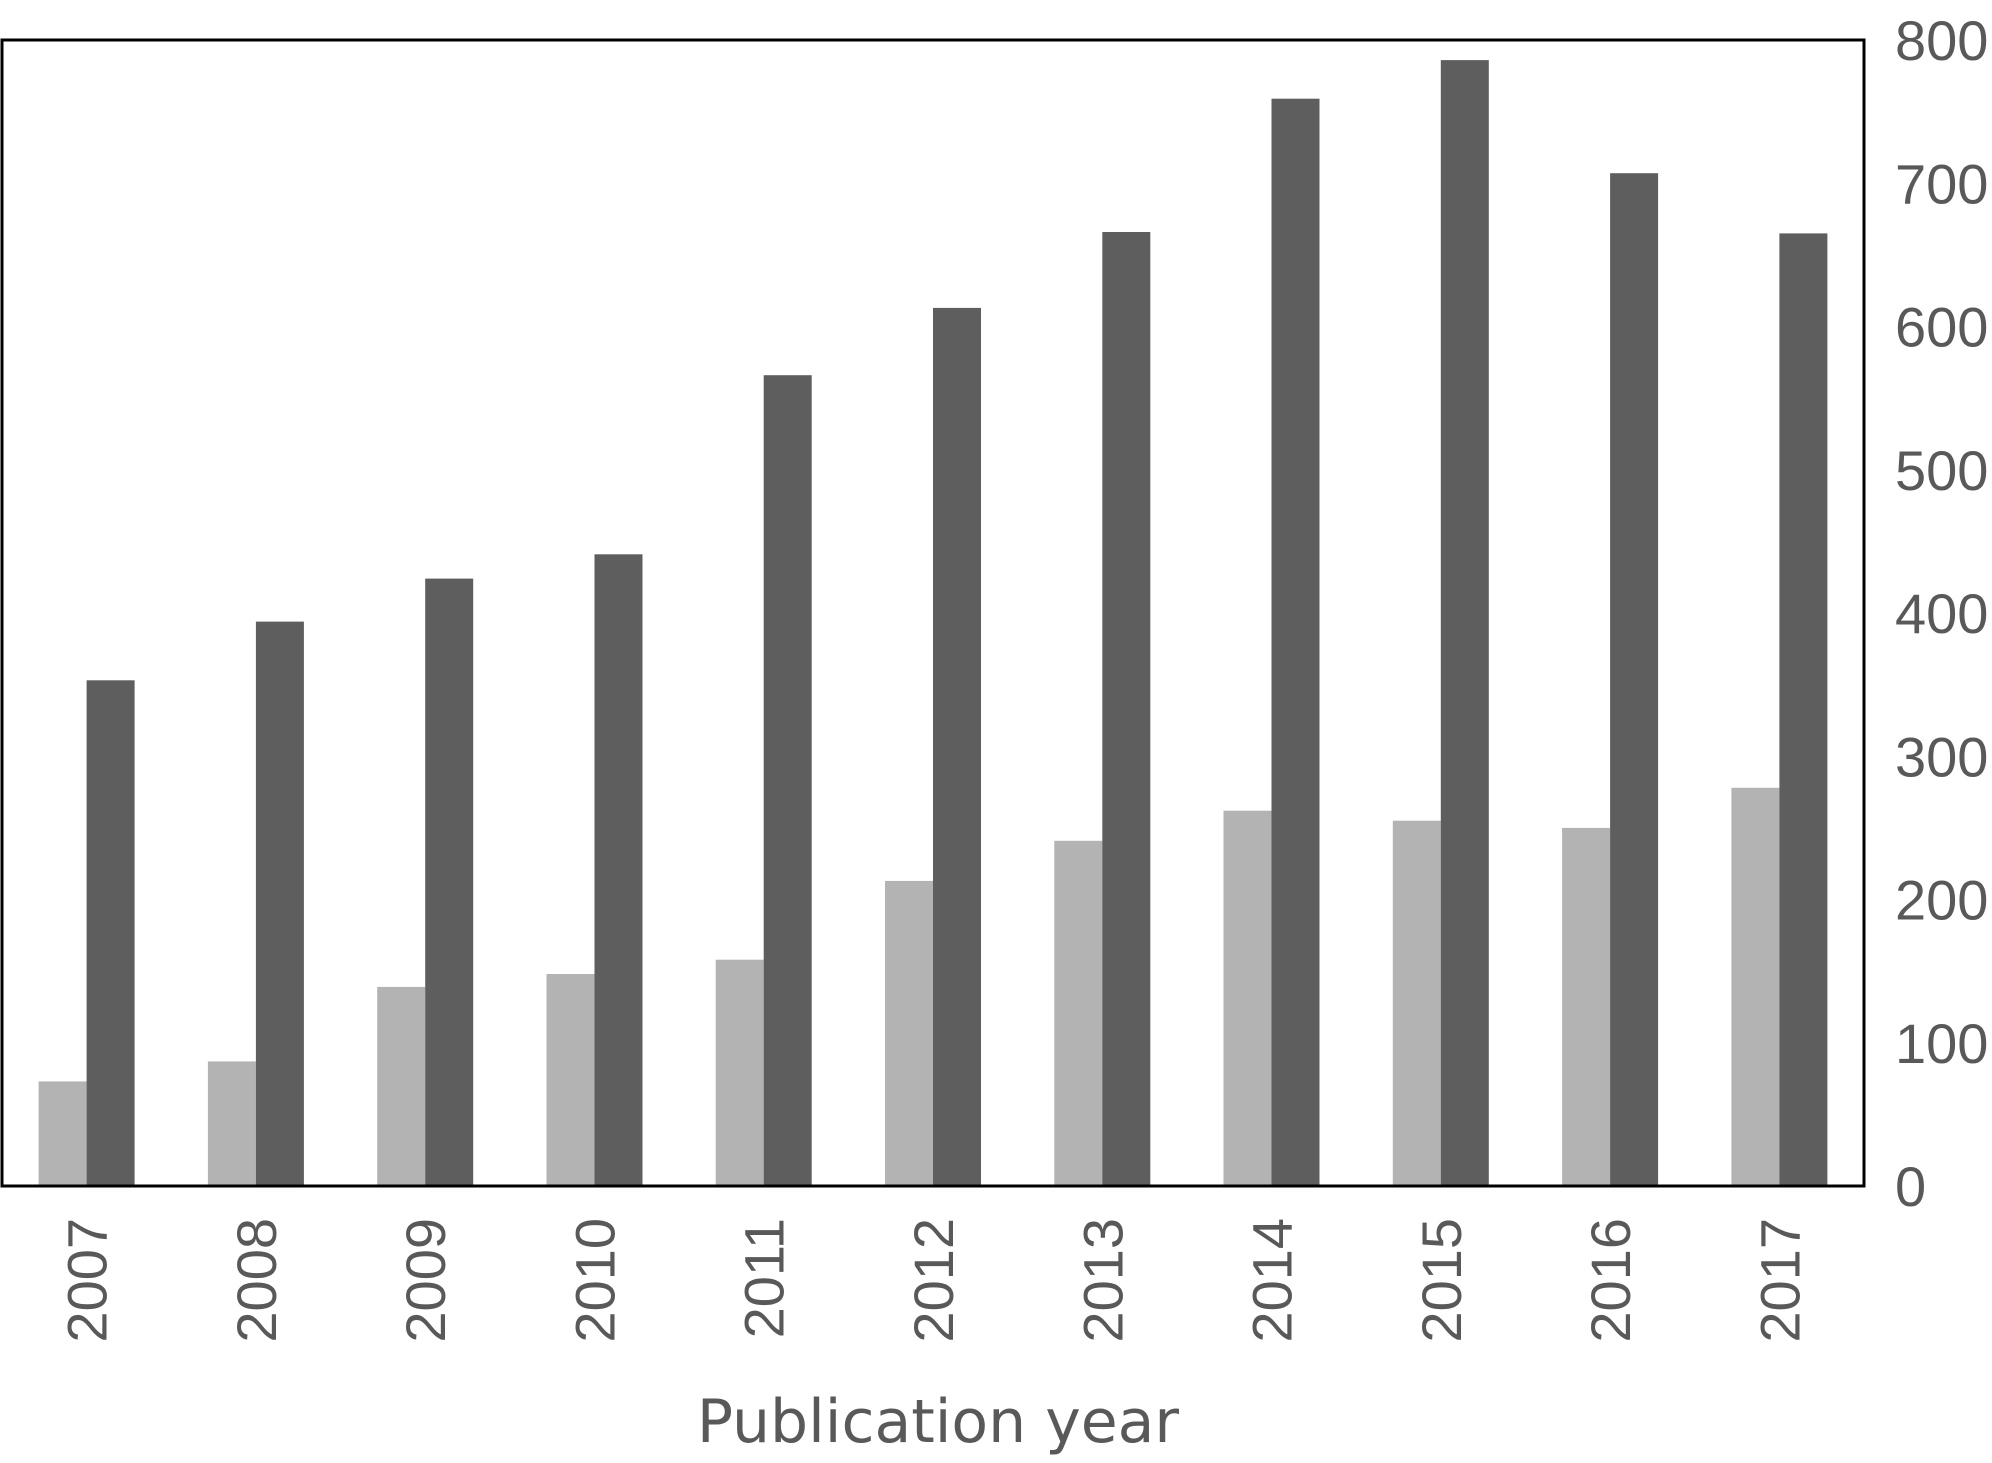 The width and height of the screenshot is (1992, 1463). Describe the element at coordinates (957, 746) in the screenshot. I see `bar-series2-2012` at that location.